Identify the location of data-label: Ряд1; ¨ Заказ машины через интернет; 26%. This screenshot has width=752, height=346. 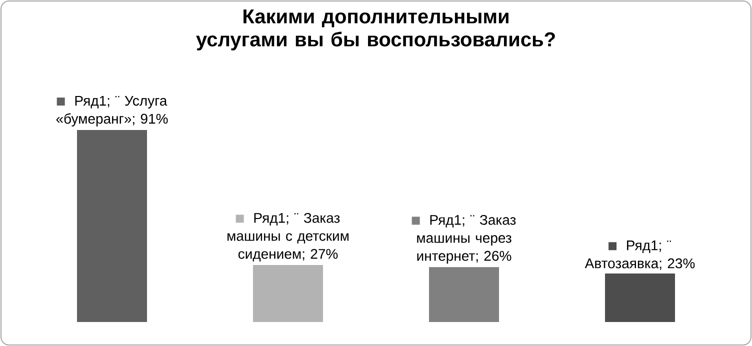
(466, 239).